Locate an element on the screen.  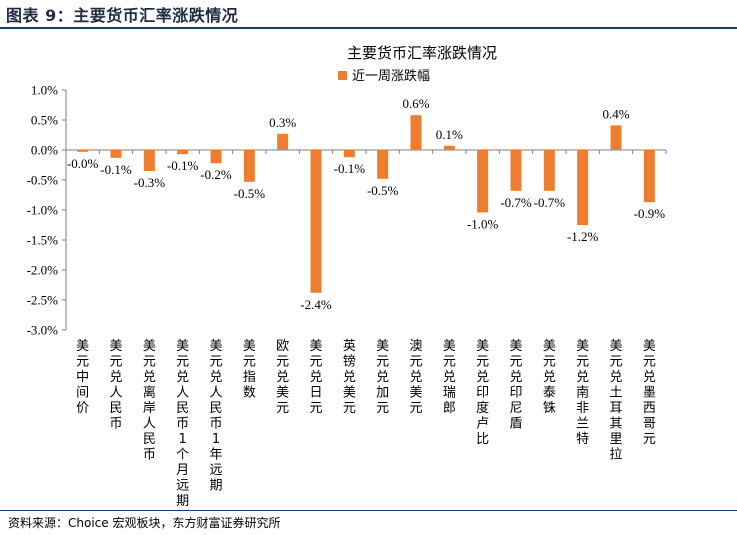
data-label: 0.6% is located at coordinates (415, 103).